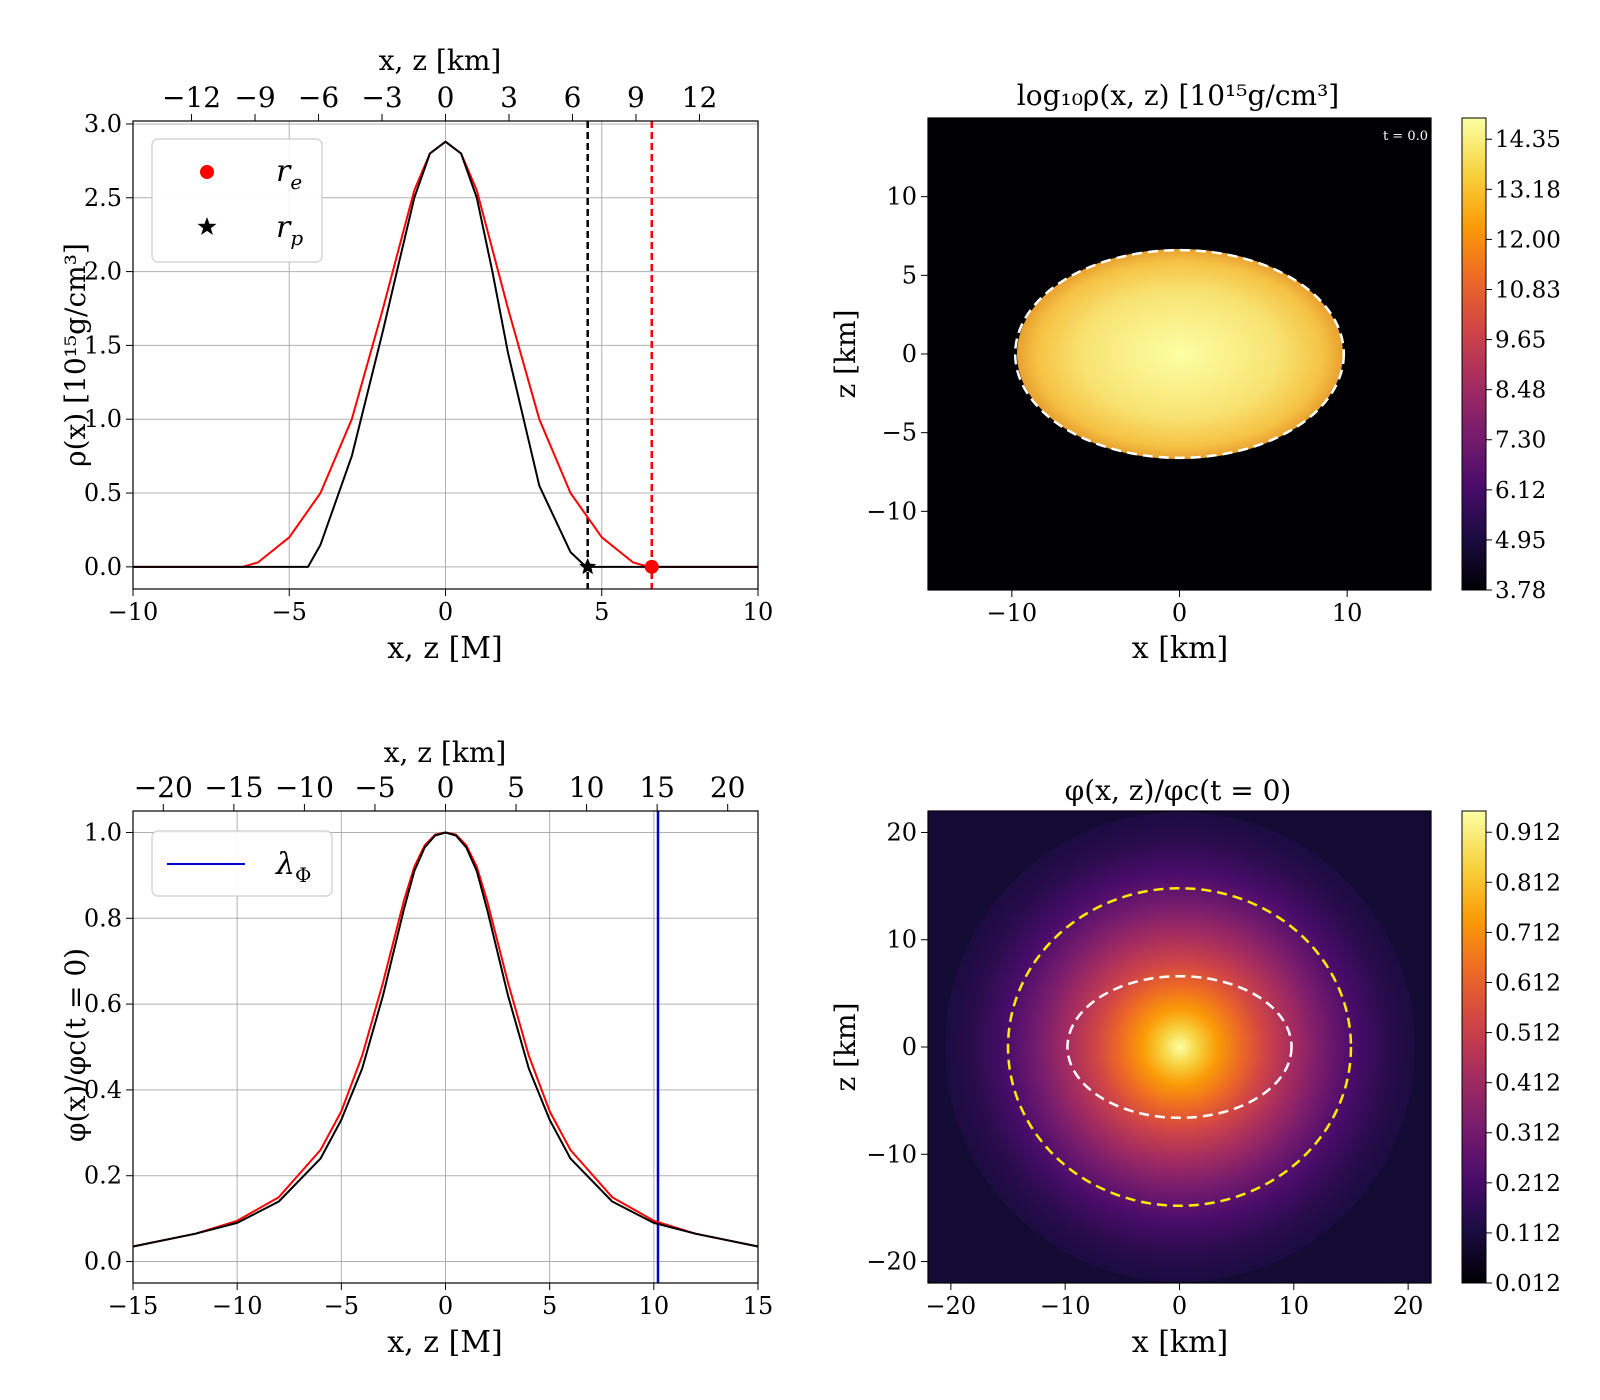 The width and height of the screenshot is (1600, 1400). What do you see at coordinates (1520, 591) in the screenshot?
I see `colorbar-tick-label: 3.78` at bounding box center [1520, 591].